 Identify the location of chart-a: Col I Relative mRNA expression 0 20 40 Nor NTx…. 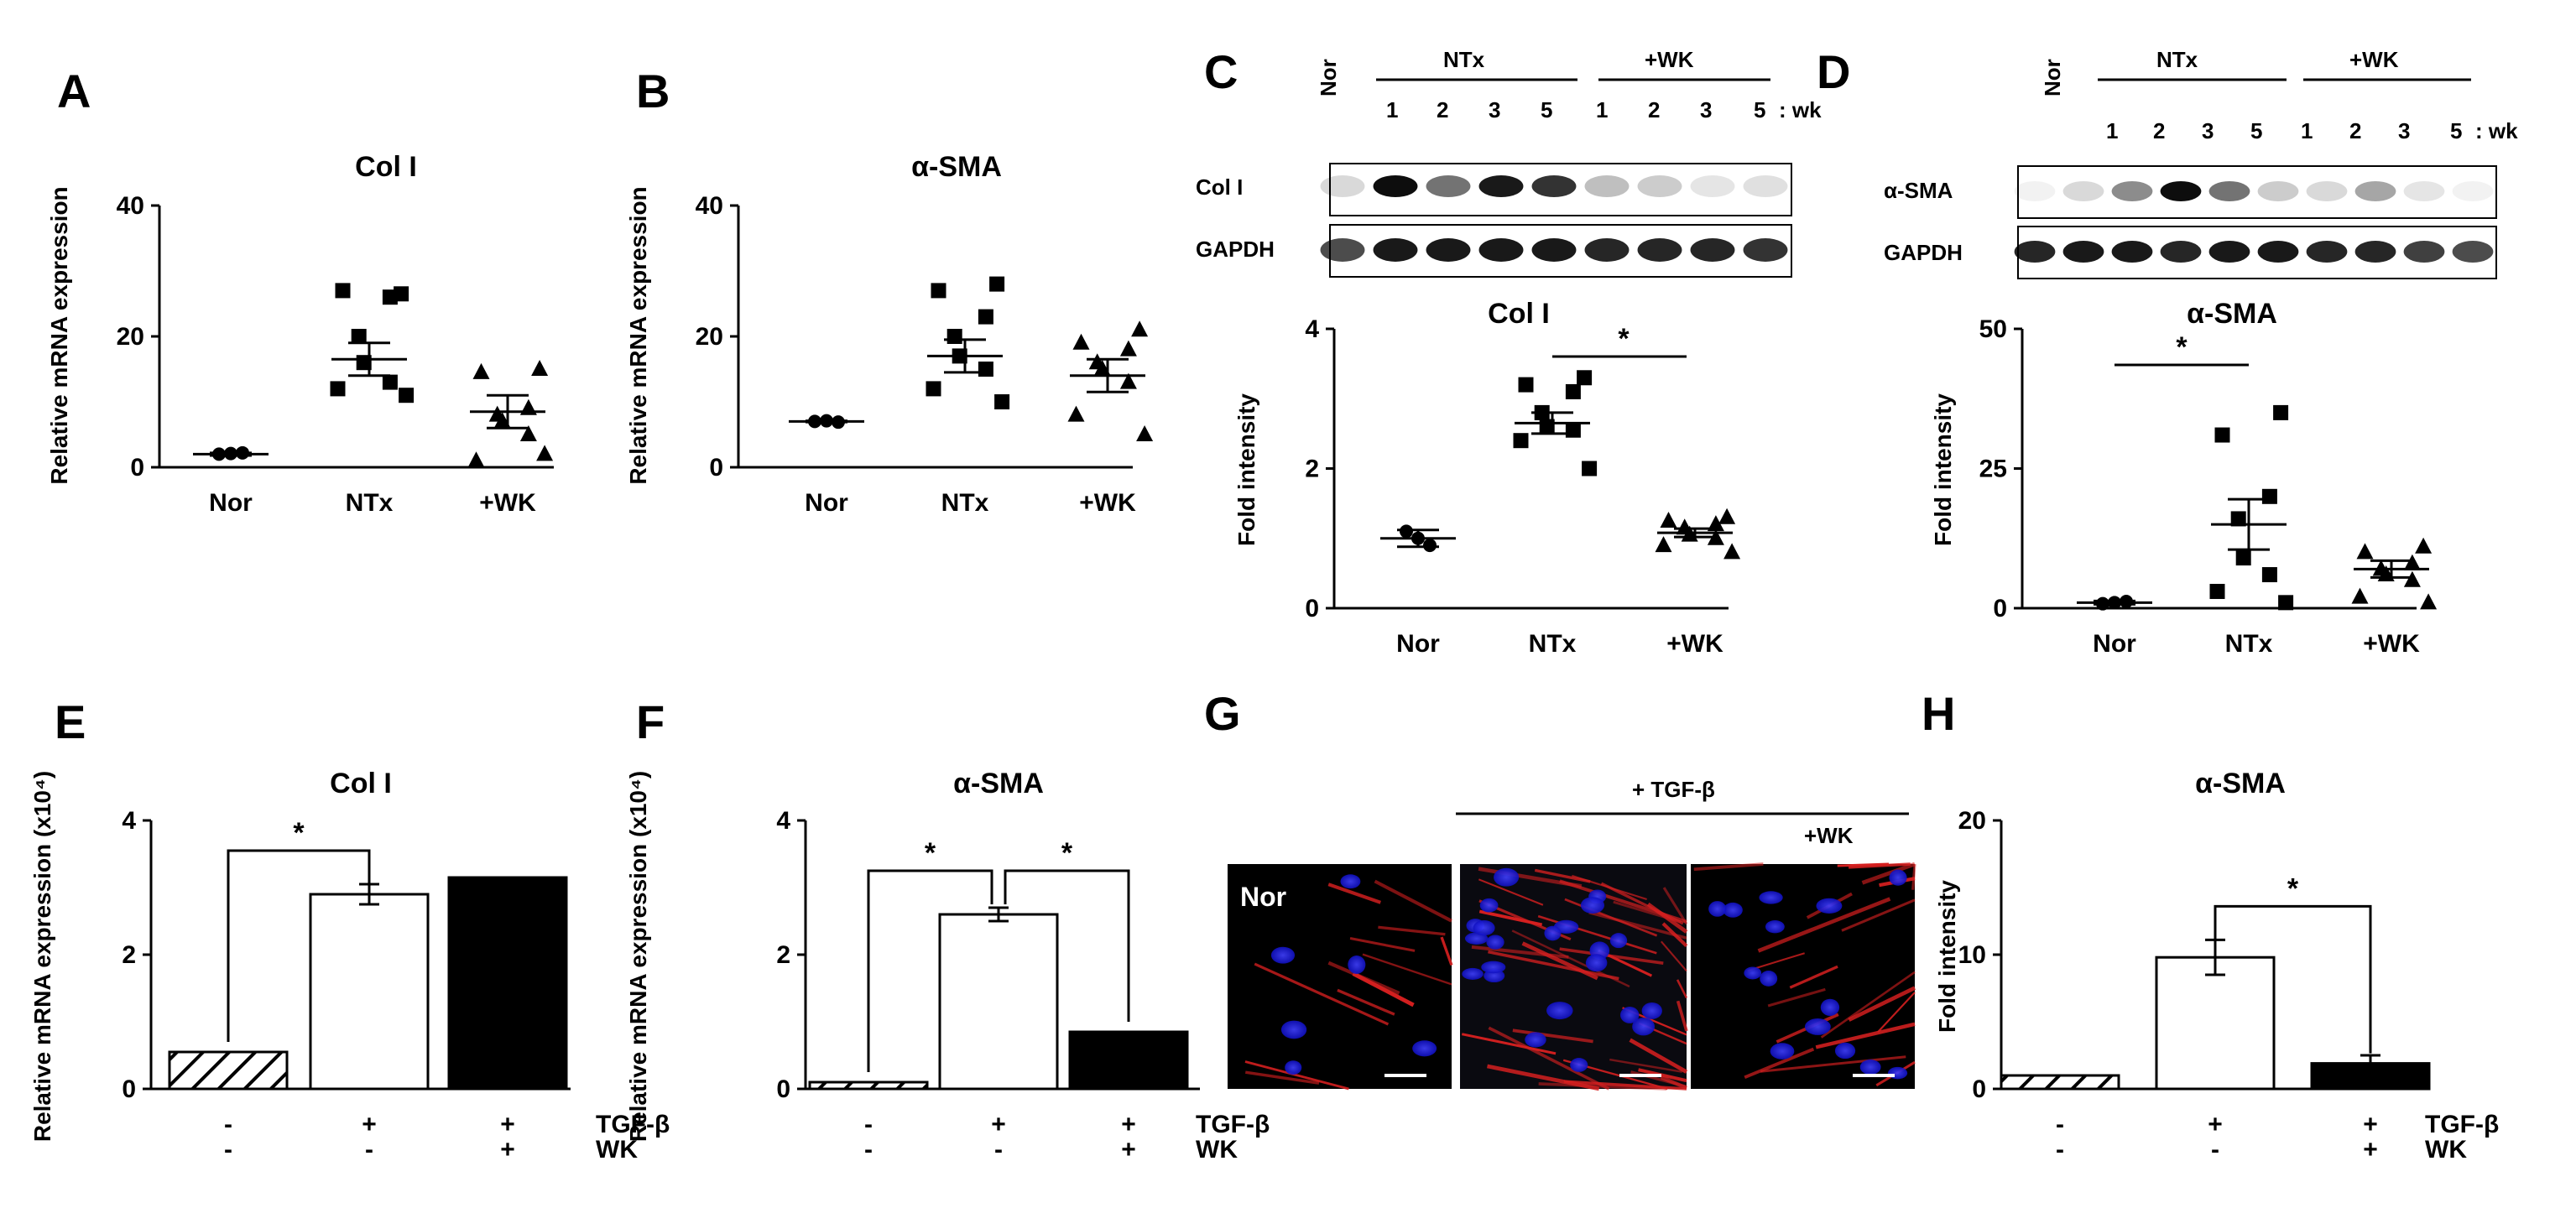
(300, 334).